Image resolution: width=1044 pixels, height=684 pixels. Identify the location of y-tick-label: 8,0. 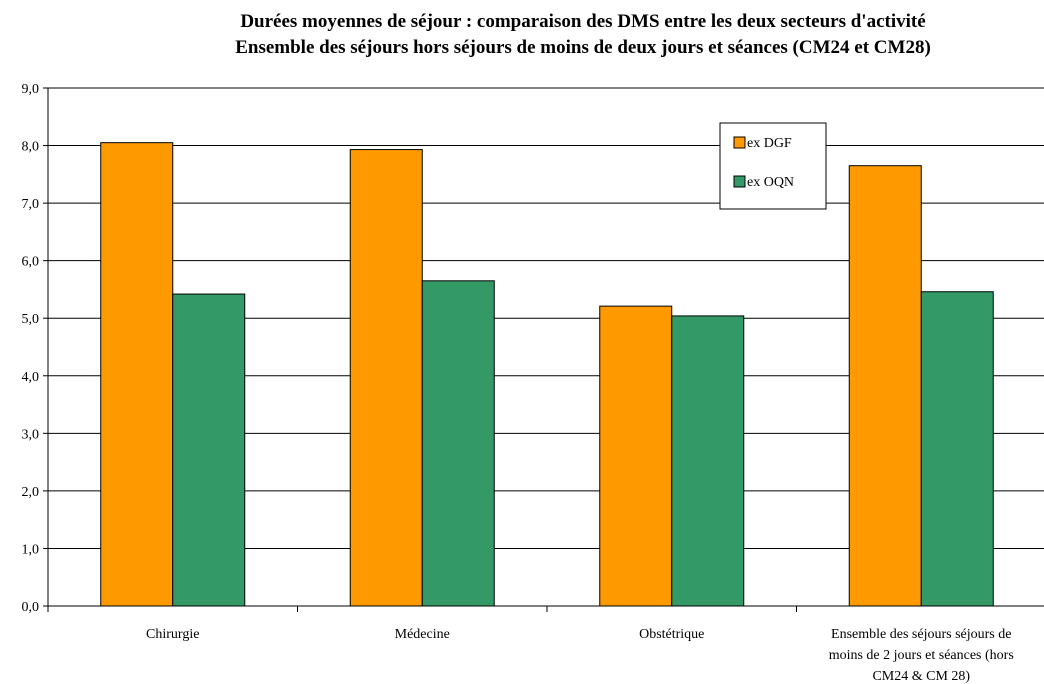
(31, 147).